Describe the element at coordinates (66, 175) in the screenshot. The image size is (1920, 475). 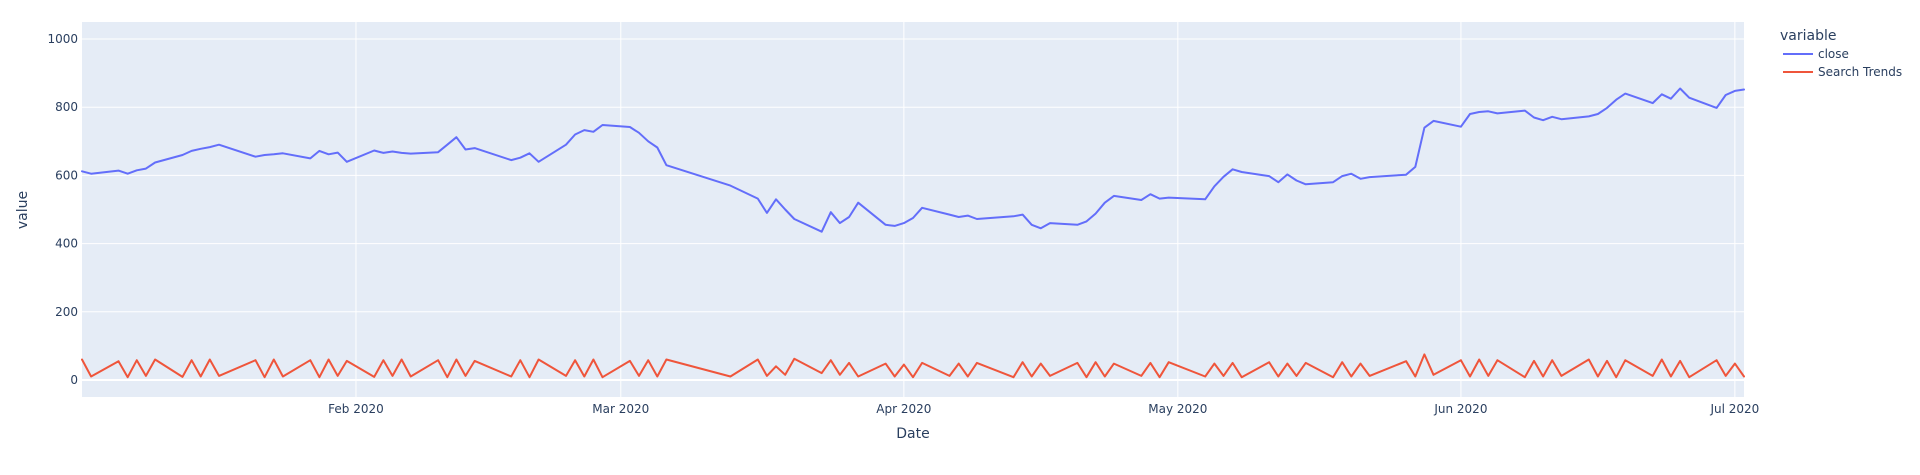
I see `y-tick-label: 600` at that location.